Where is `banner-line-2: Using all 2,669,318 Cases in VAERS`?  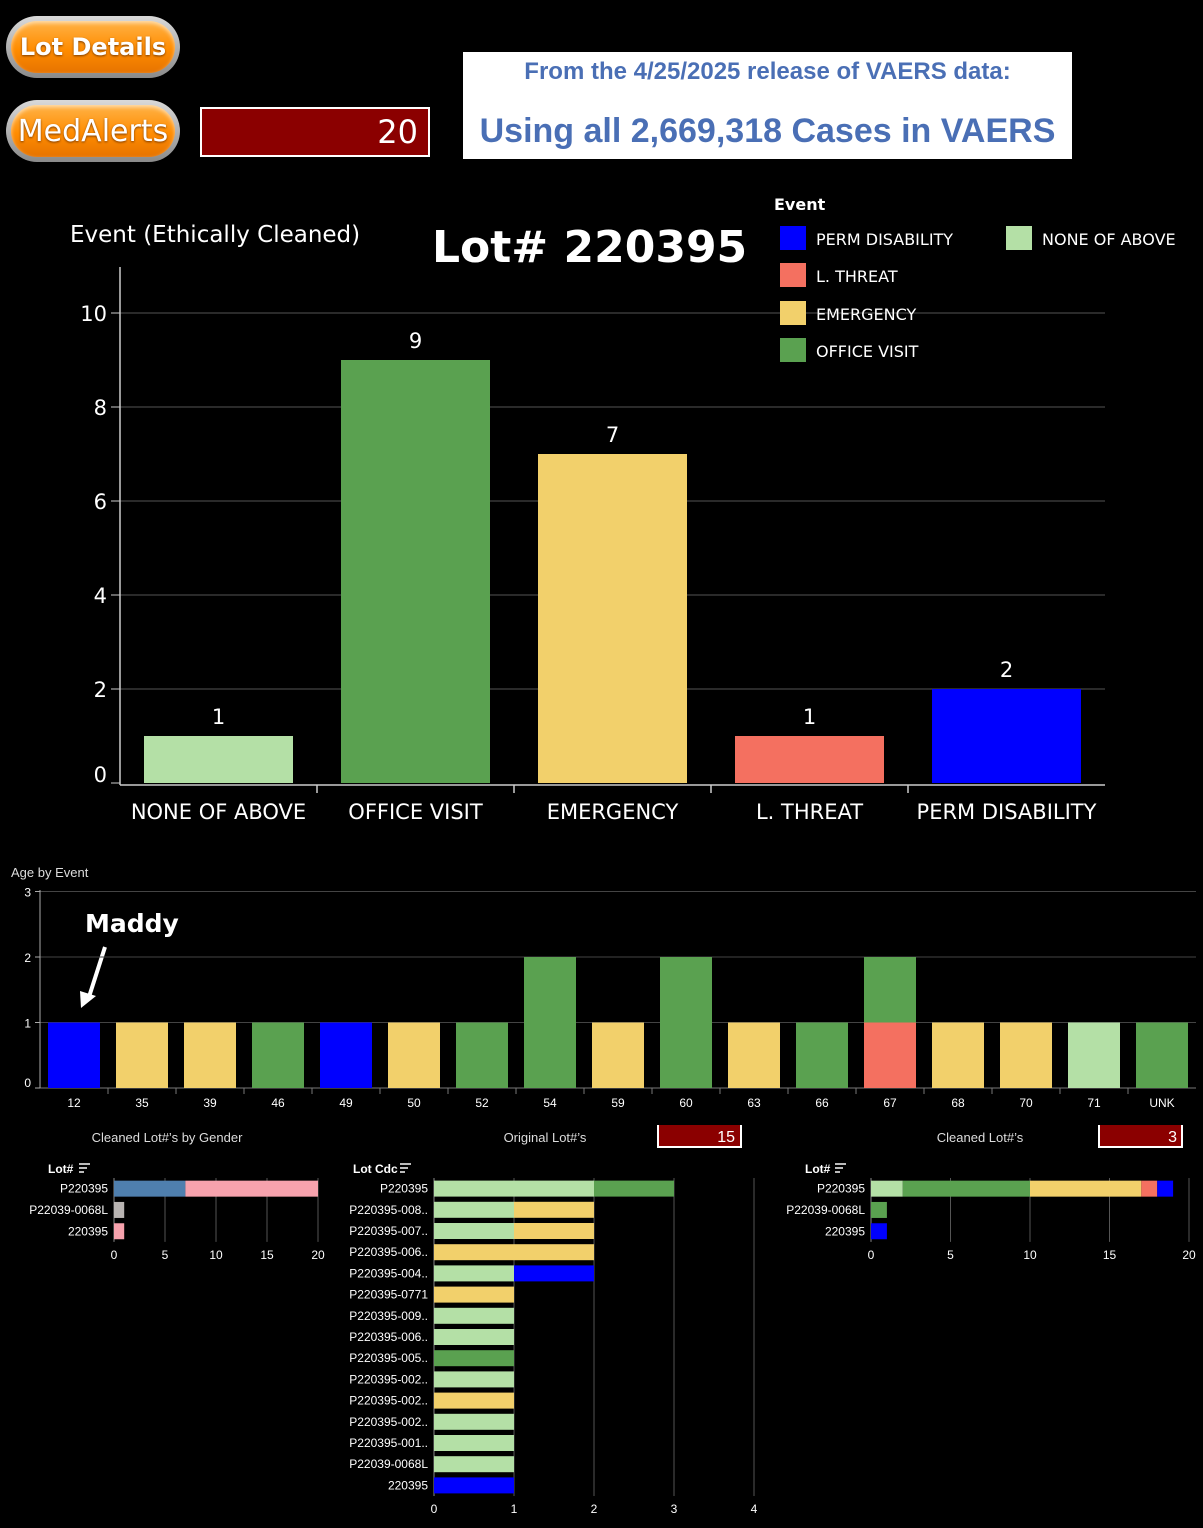
banner-line-2: Using all 2,669,318 Cases in VAERS is located at coordinates (767, 131).